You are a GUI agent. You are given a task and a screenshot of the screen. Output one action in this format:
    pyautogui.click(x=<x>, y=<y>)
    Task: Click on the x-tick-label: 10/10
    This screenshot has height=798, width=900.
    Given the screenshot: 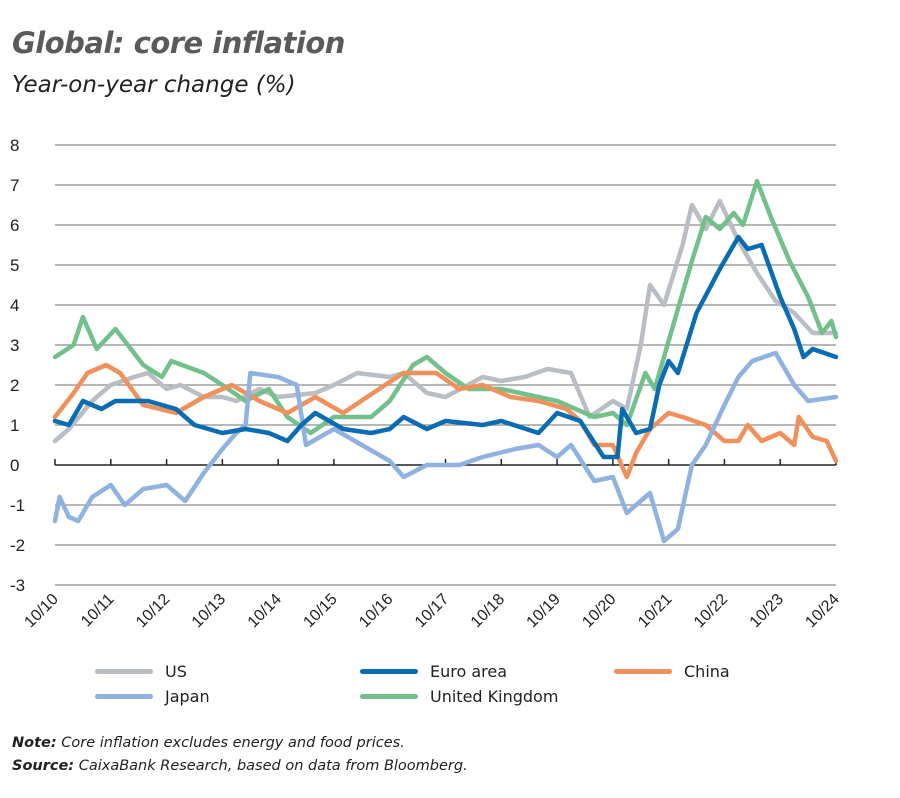 What is the action you would take?
    pyautogui.click(x=41, y=611)
    